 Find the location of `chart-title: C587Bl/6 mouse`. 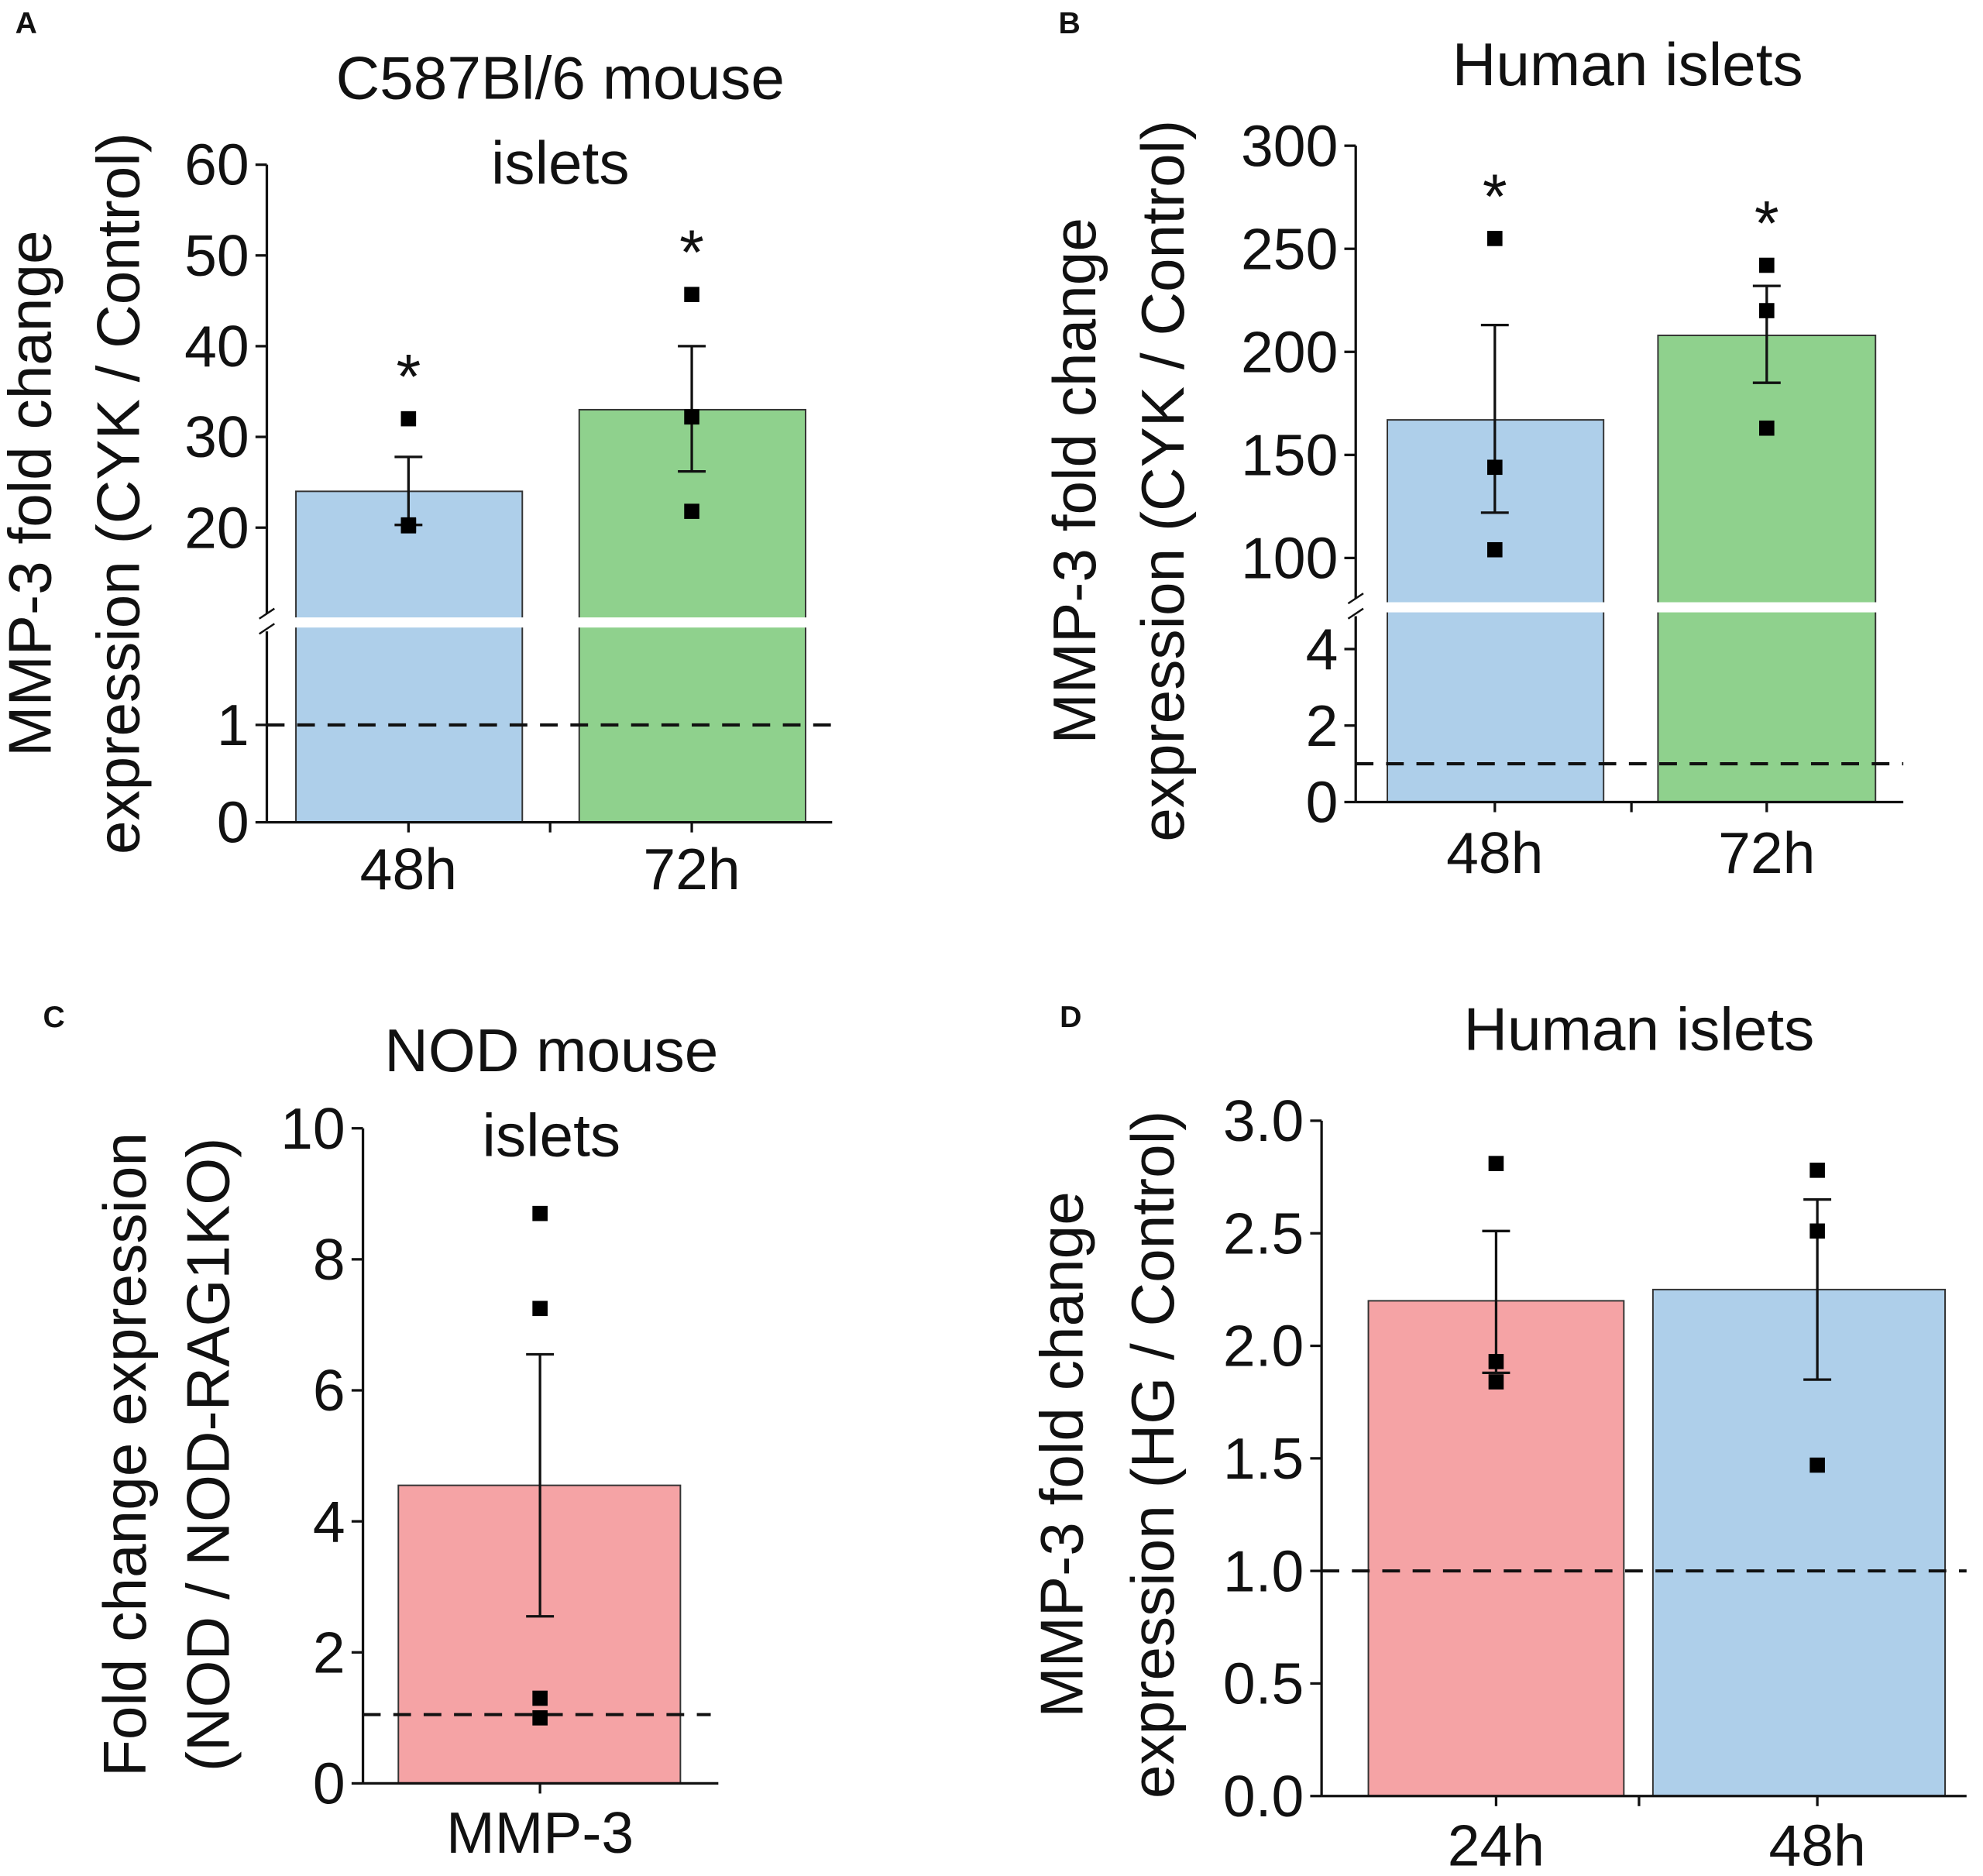

chart-title: C587Bl/6 mouse is located at coordinates (560, 78).